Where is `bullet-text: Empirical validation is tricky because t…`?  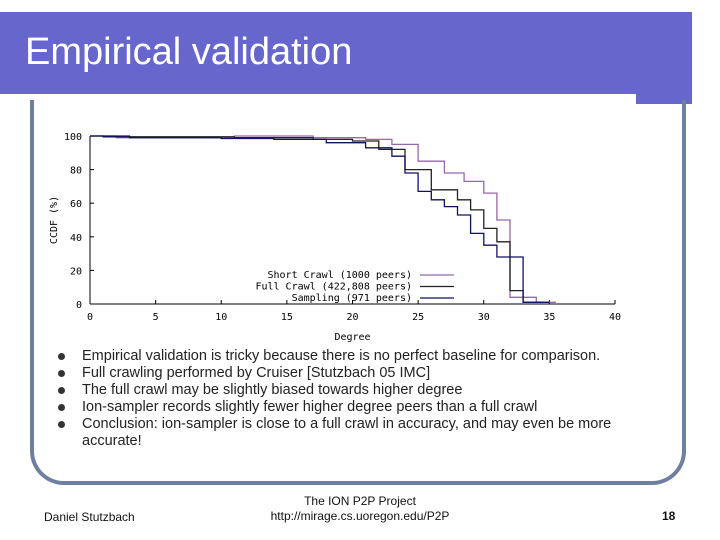
bullet-text: Empirical validation is tricky because t… is located at coordinates (341, 356).